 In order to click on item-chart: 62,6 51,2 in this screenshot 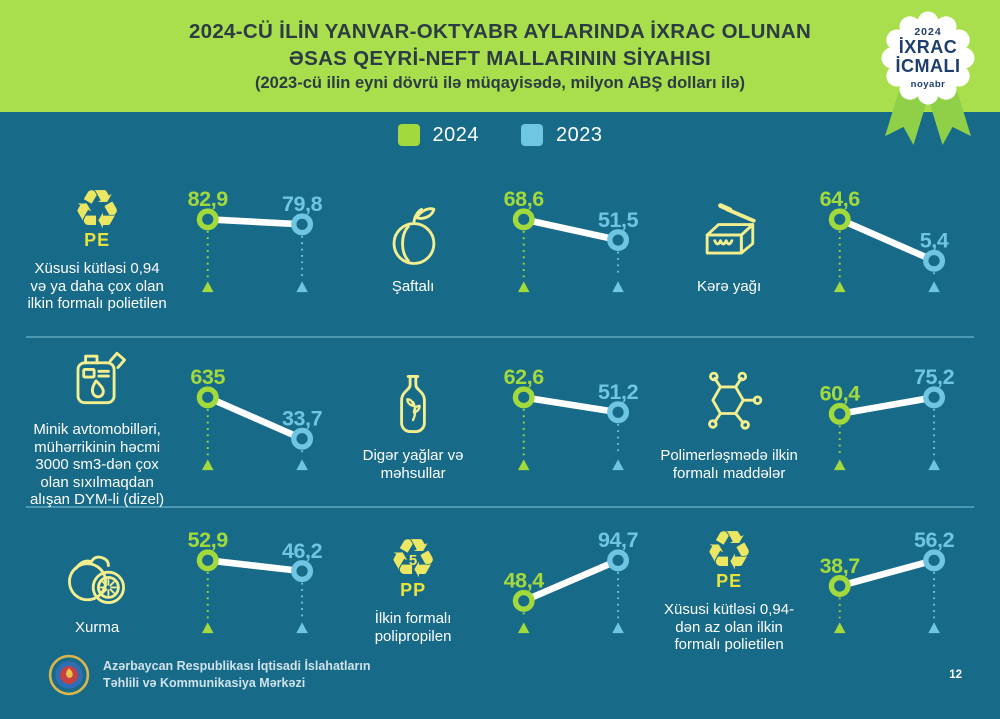, I will do `click(571, 418)`.